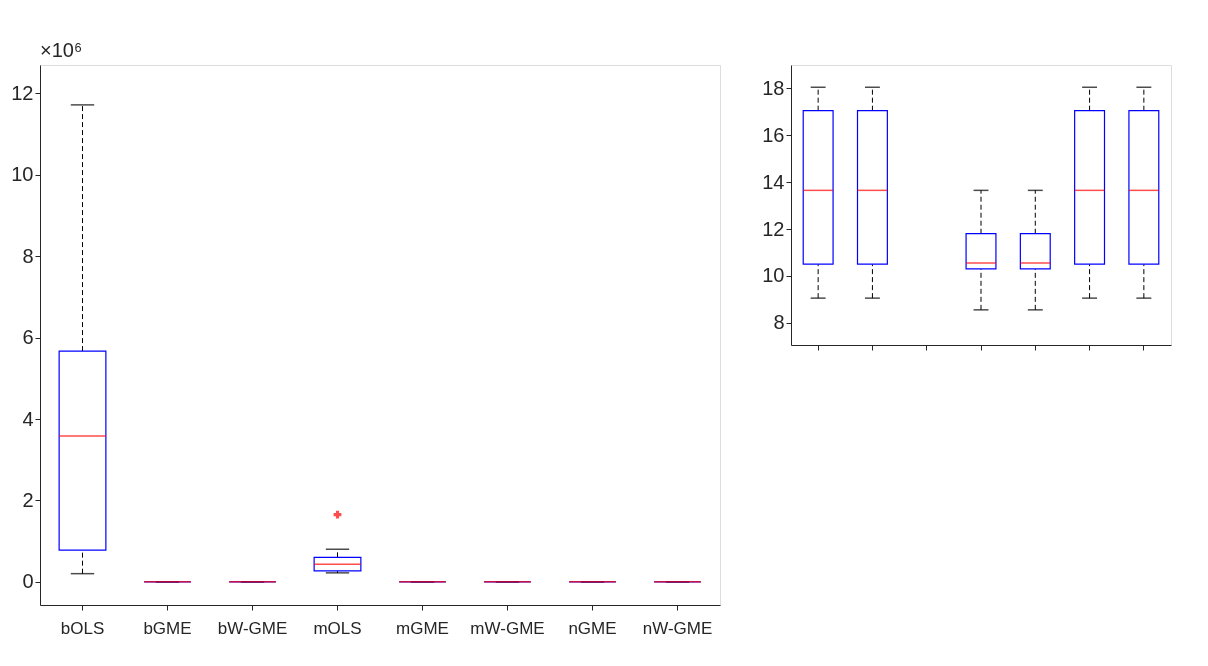 Image resolution: width=1208 pixels, height=666 pixels. What do you see at coordinates (28, 581) in the screenshot?
I see `y-tick-label: 0` at bounding box center [28, 581].